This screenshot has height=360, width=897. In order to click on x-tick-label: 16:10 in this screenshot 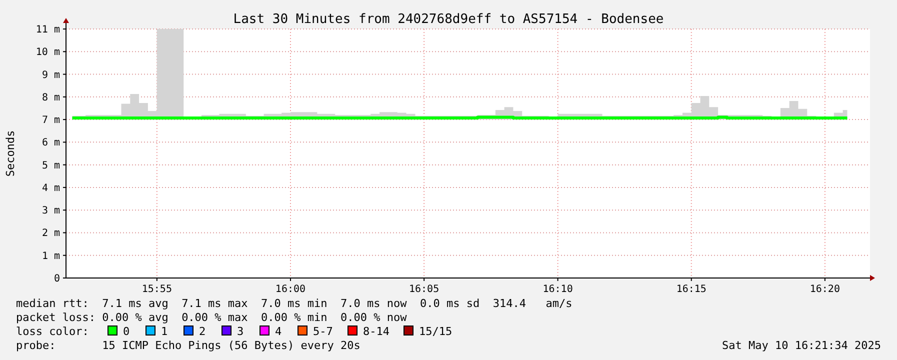, I will do `click(557, 289)`.